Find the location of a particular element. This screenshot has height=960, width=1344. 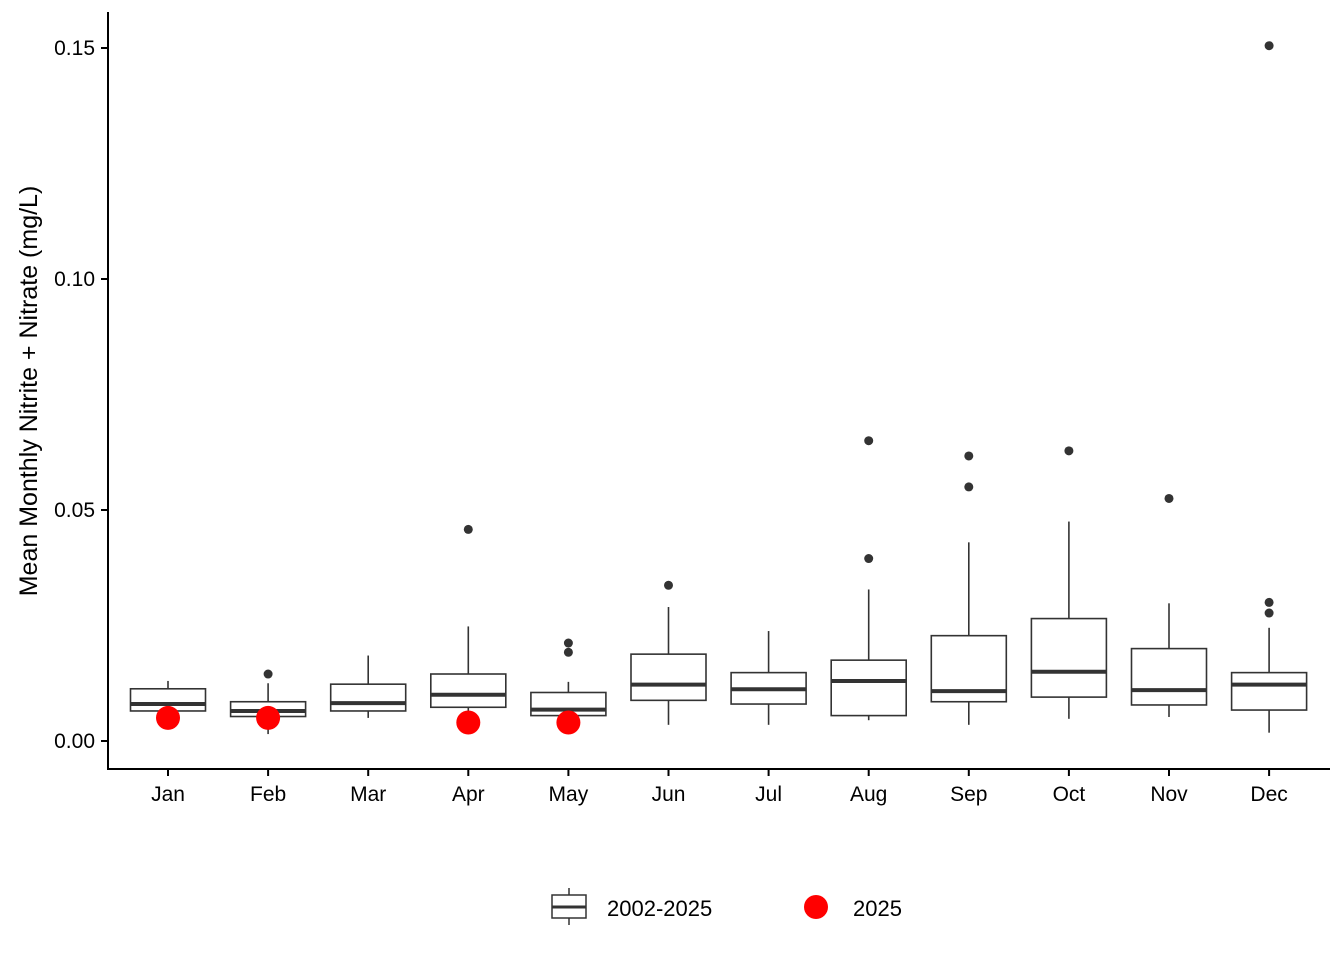

y-tick-label: 0.10 is located at coordinates (74, 279).